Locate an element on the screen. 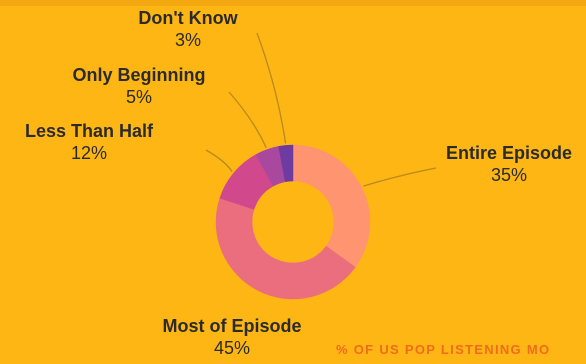  slice-value: 3% is located at coordinates (187, 39).